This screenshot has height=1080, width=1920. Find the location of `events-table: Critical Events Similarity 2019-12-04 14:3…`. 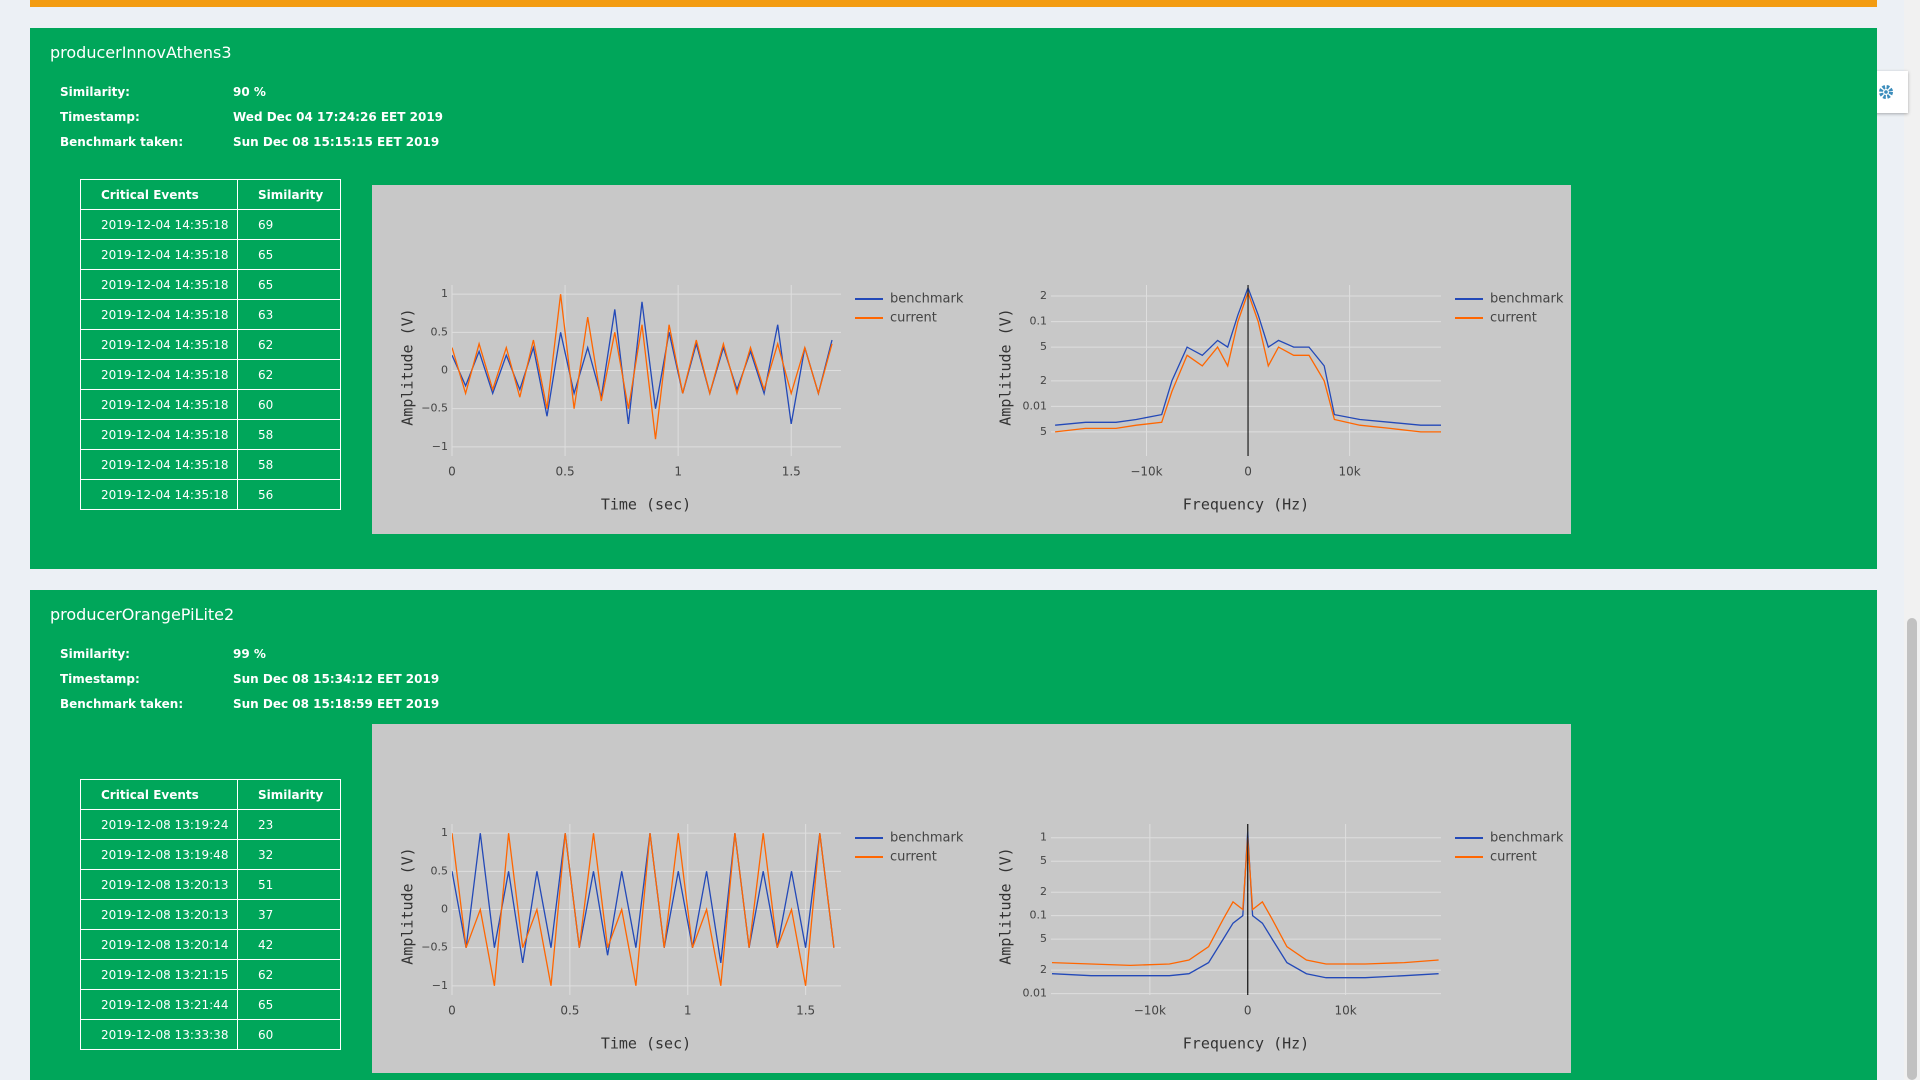

events-table: Critical Events Similarity 2019-12-04 14:3… is located at coordinates (210, 344).